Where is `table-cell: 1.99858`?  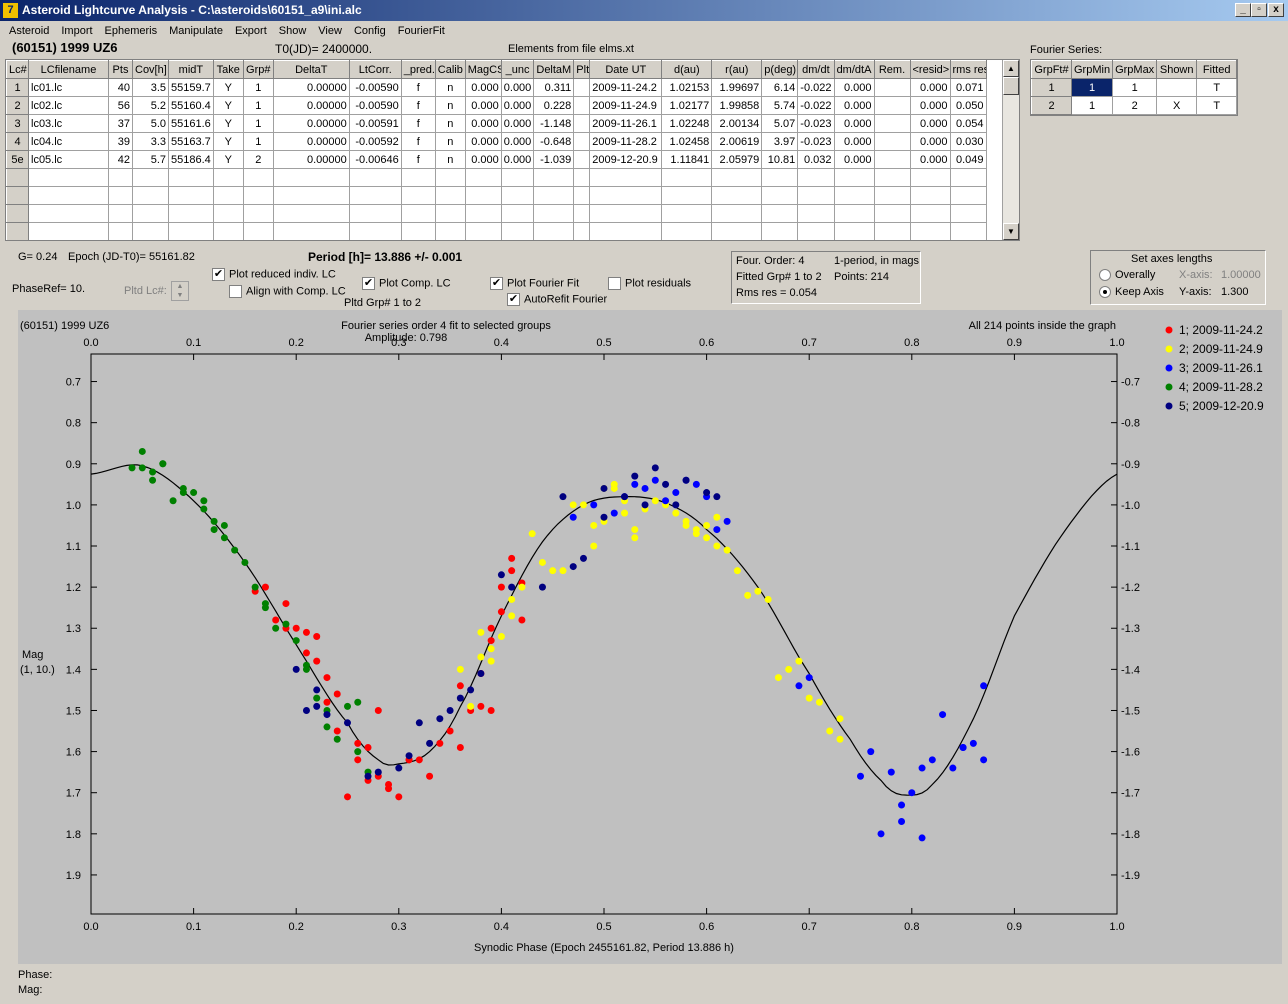 table-cell: 1.99858 is located at coordinates (737, 105).